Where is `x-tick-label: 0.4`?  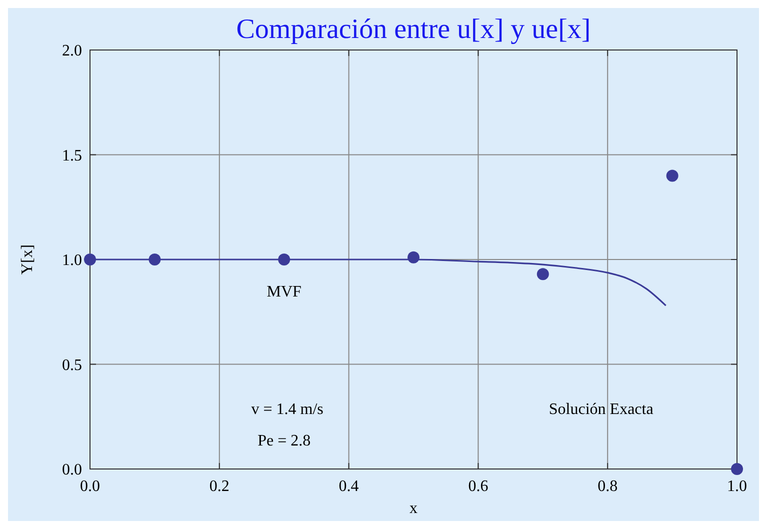
x-tick-label: 0.4 is located at coordinates (348, 486).